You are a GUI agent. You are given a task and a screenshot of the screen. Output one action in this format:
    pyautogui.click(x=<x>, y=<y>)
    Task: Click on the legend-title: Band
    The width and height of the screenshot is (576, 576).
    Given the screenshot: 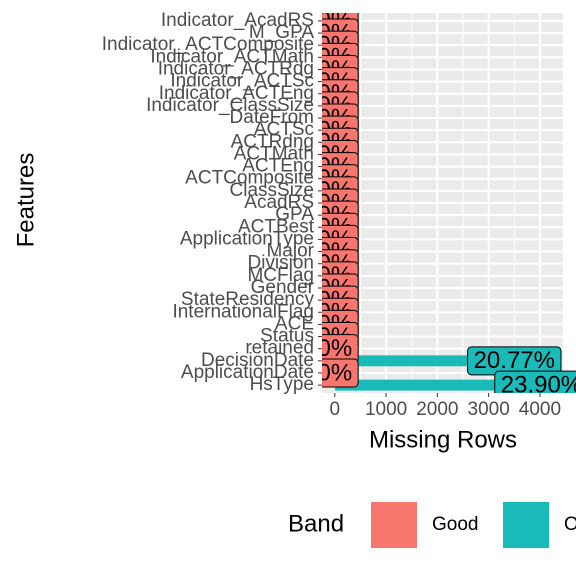 What is the action you would take?
    pyautogui.click(x=316, y=523)
    